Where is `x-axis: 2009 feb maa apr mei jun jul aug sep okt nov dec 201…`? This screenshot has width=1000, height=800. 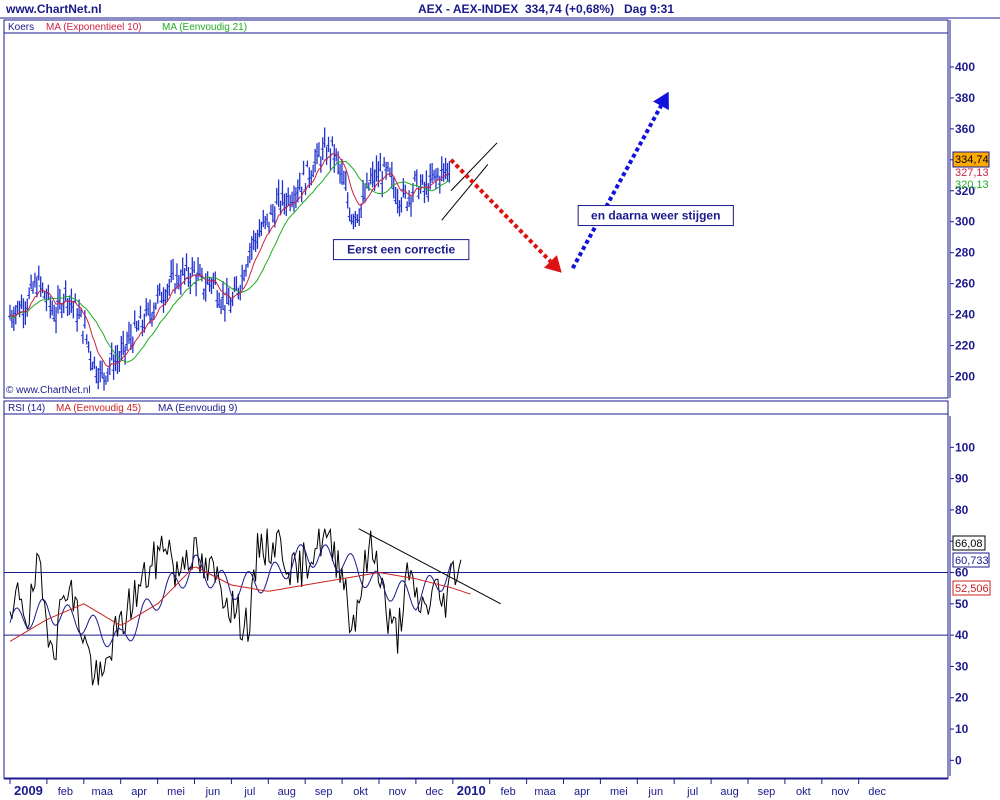
x-axis: 2009 feb maa apr mei jun jul aug sep okt nov dec 201… is located at coordinates (476, 788).